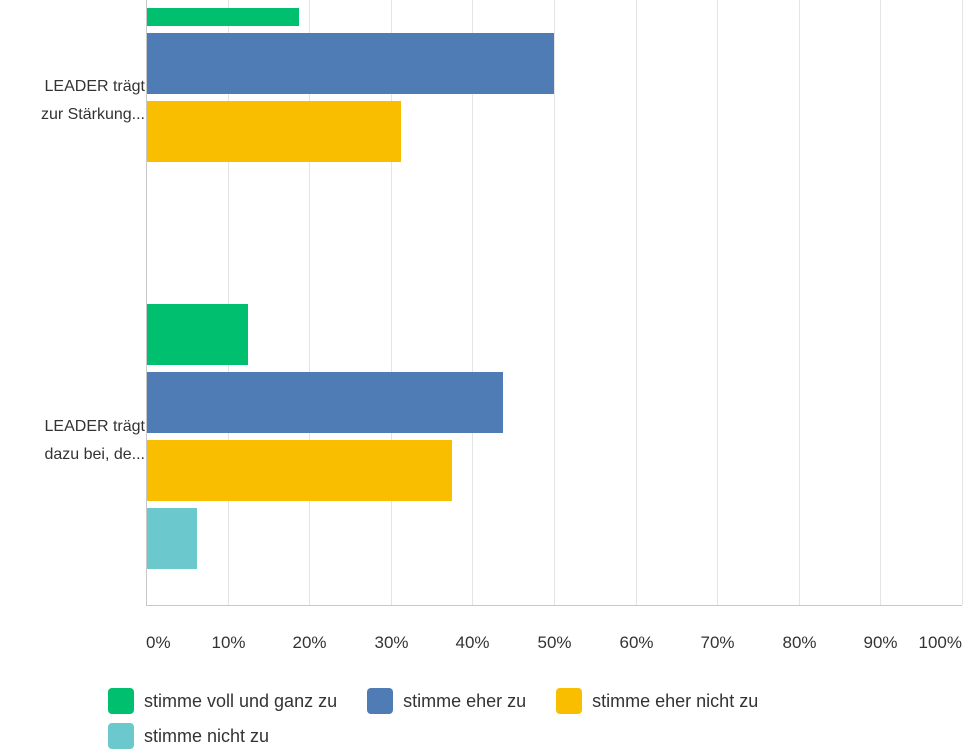  Describe the element at coordinates (799, 642) in the screenshot. I see `x-tick-label: 80%` at that location.